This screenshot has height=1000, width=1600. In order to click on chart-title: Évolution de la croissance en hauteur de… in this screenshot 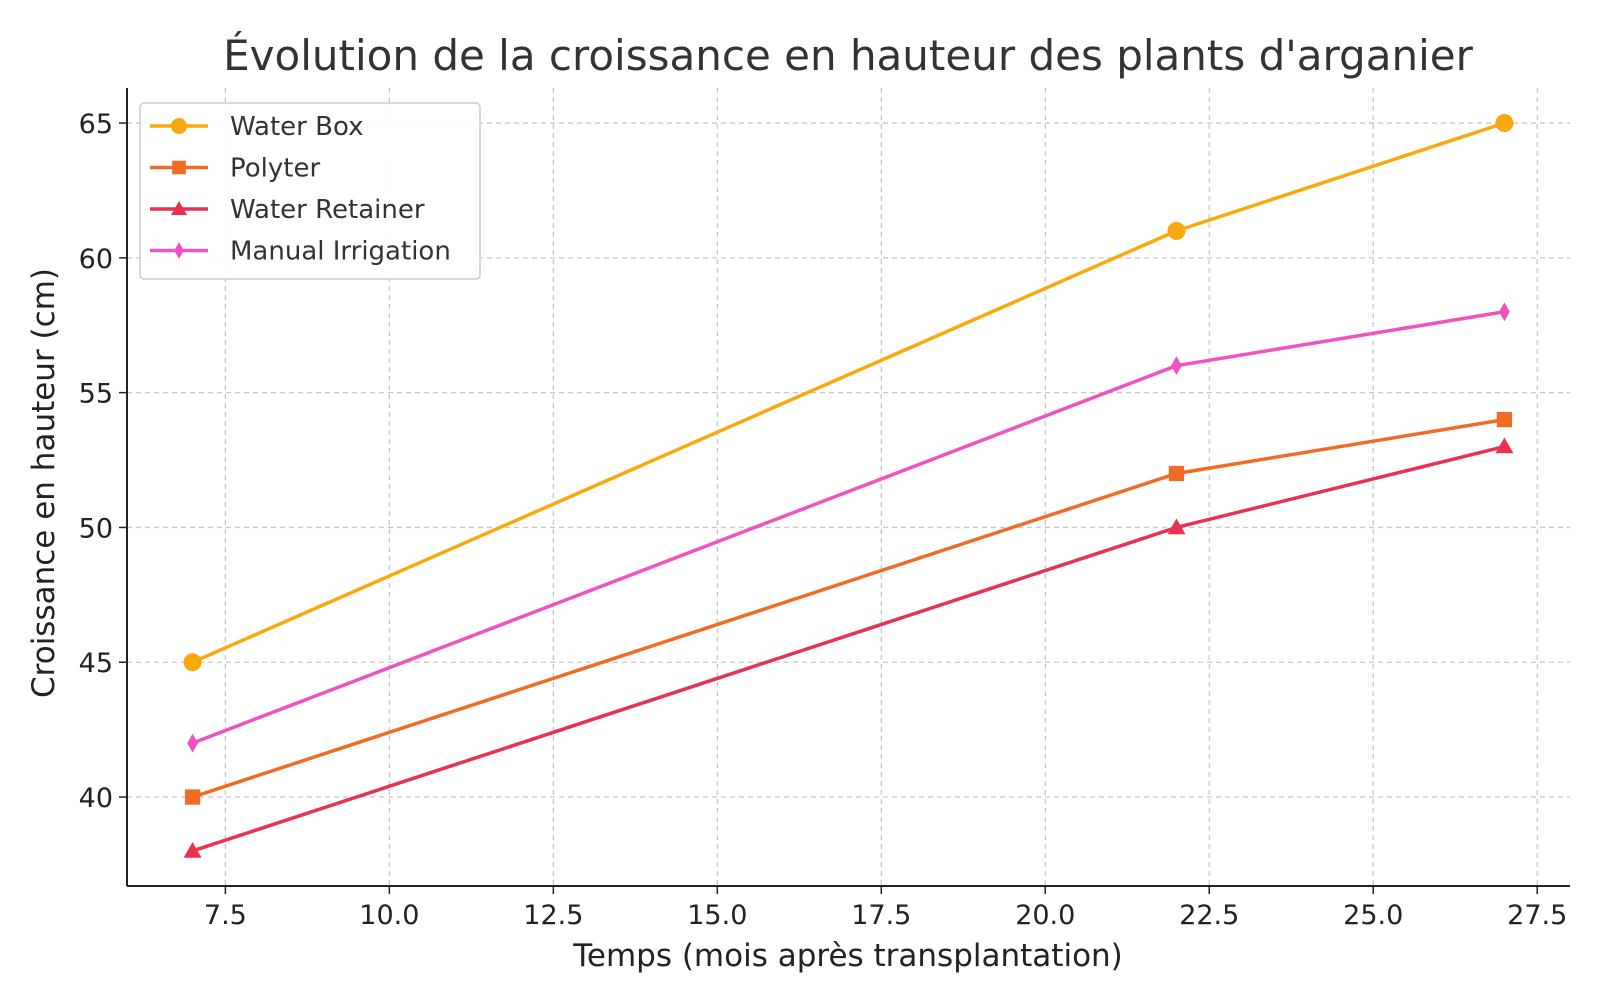, I will do `click(848, 55)`.